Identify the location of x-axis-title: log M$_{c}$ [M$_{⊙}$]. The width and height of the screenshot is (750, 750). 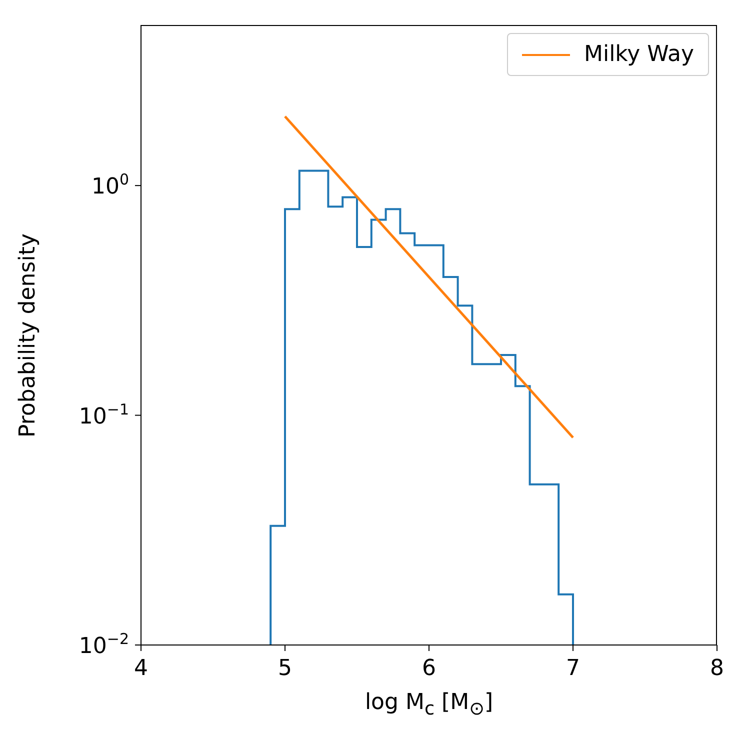
(429, 705).